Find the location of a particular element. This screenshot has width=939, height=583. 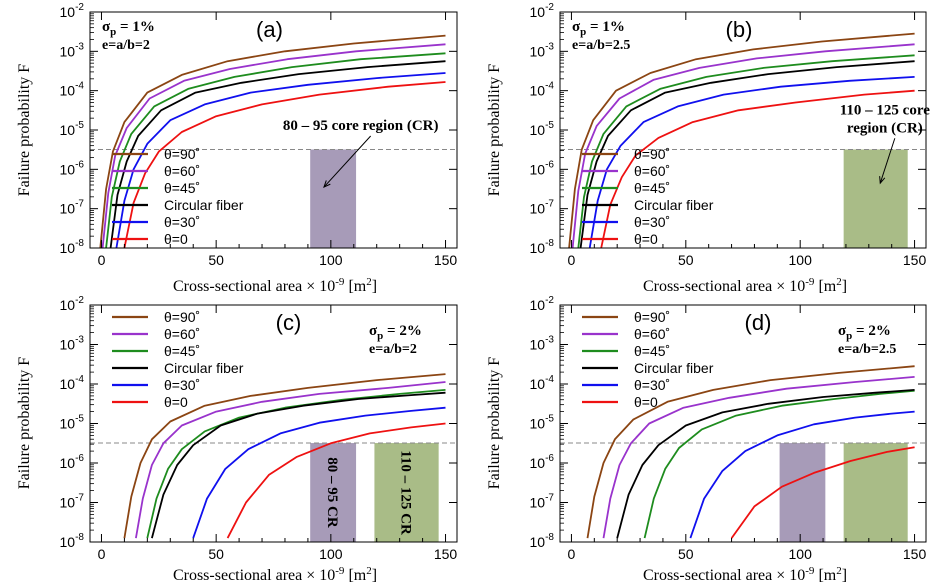

y-tick-label: 10⁻⁶ is located at coordinates (72, 168).